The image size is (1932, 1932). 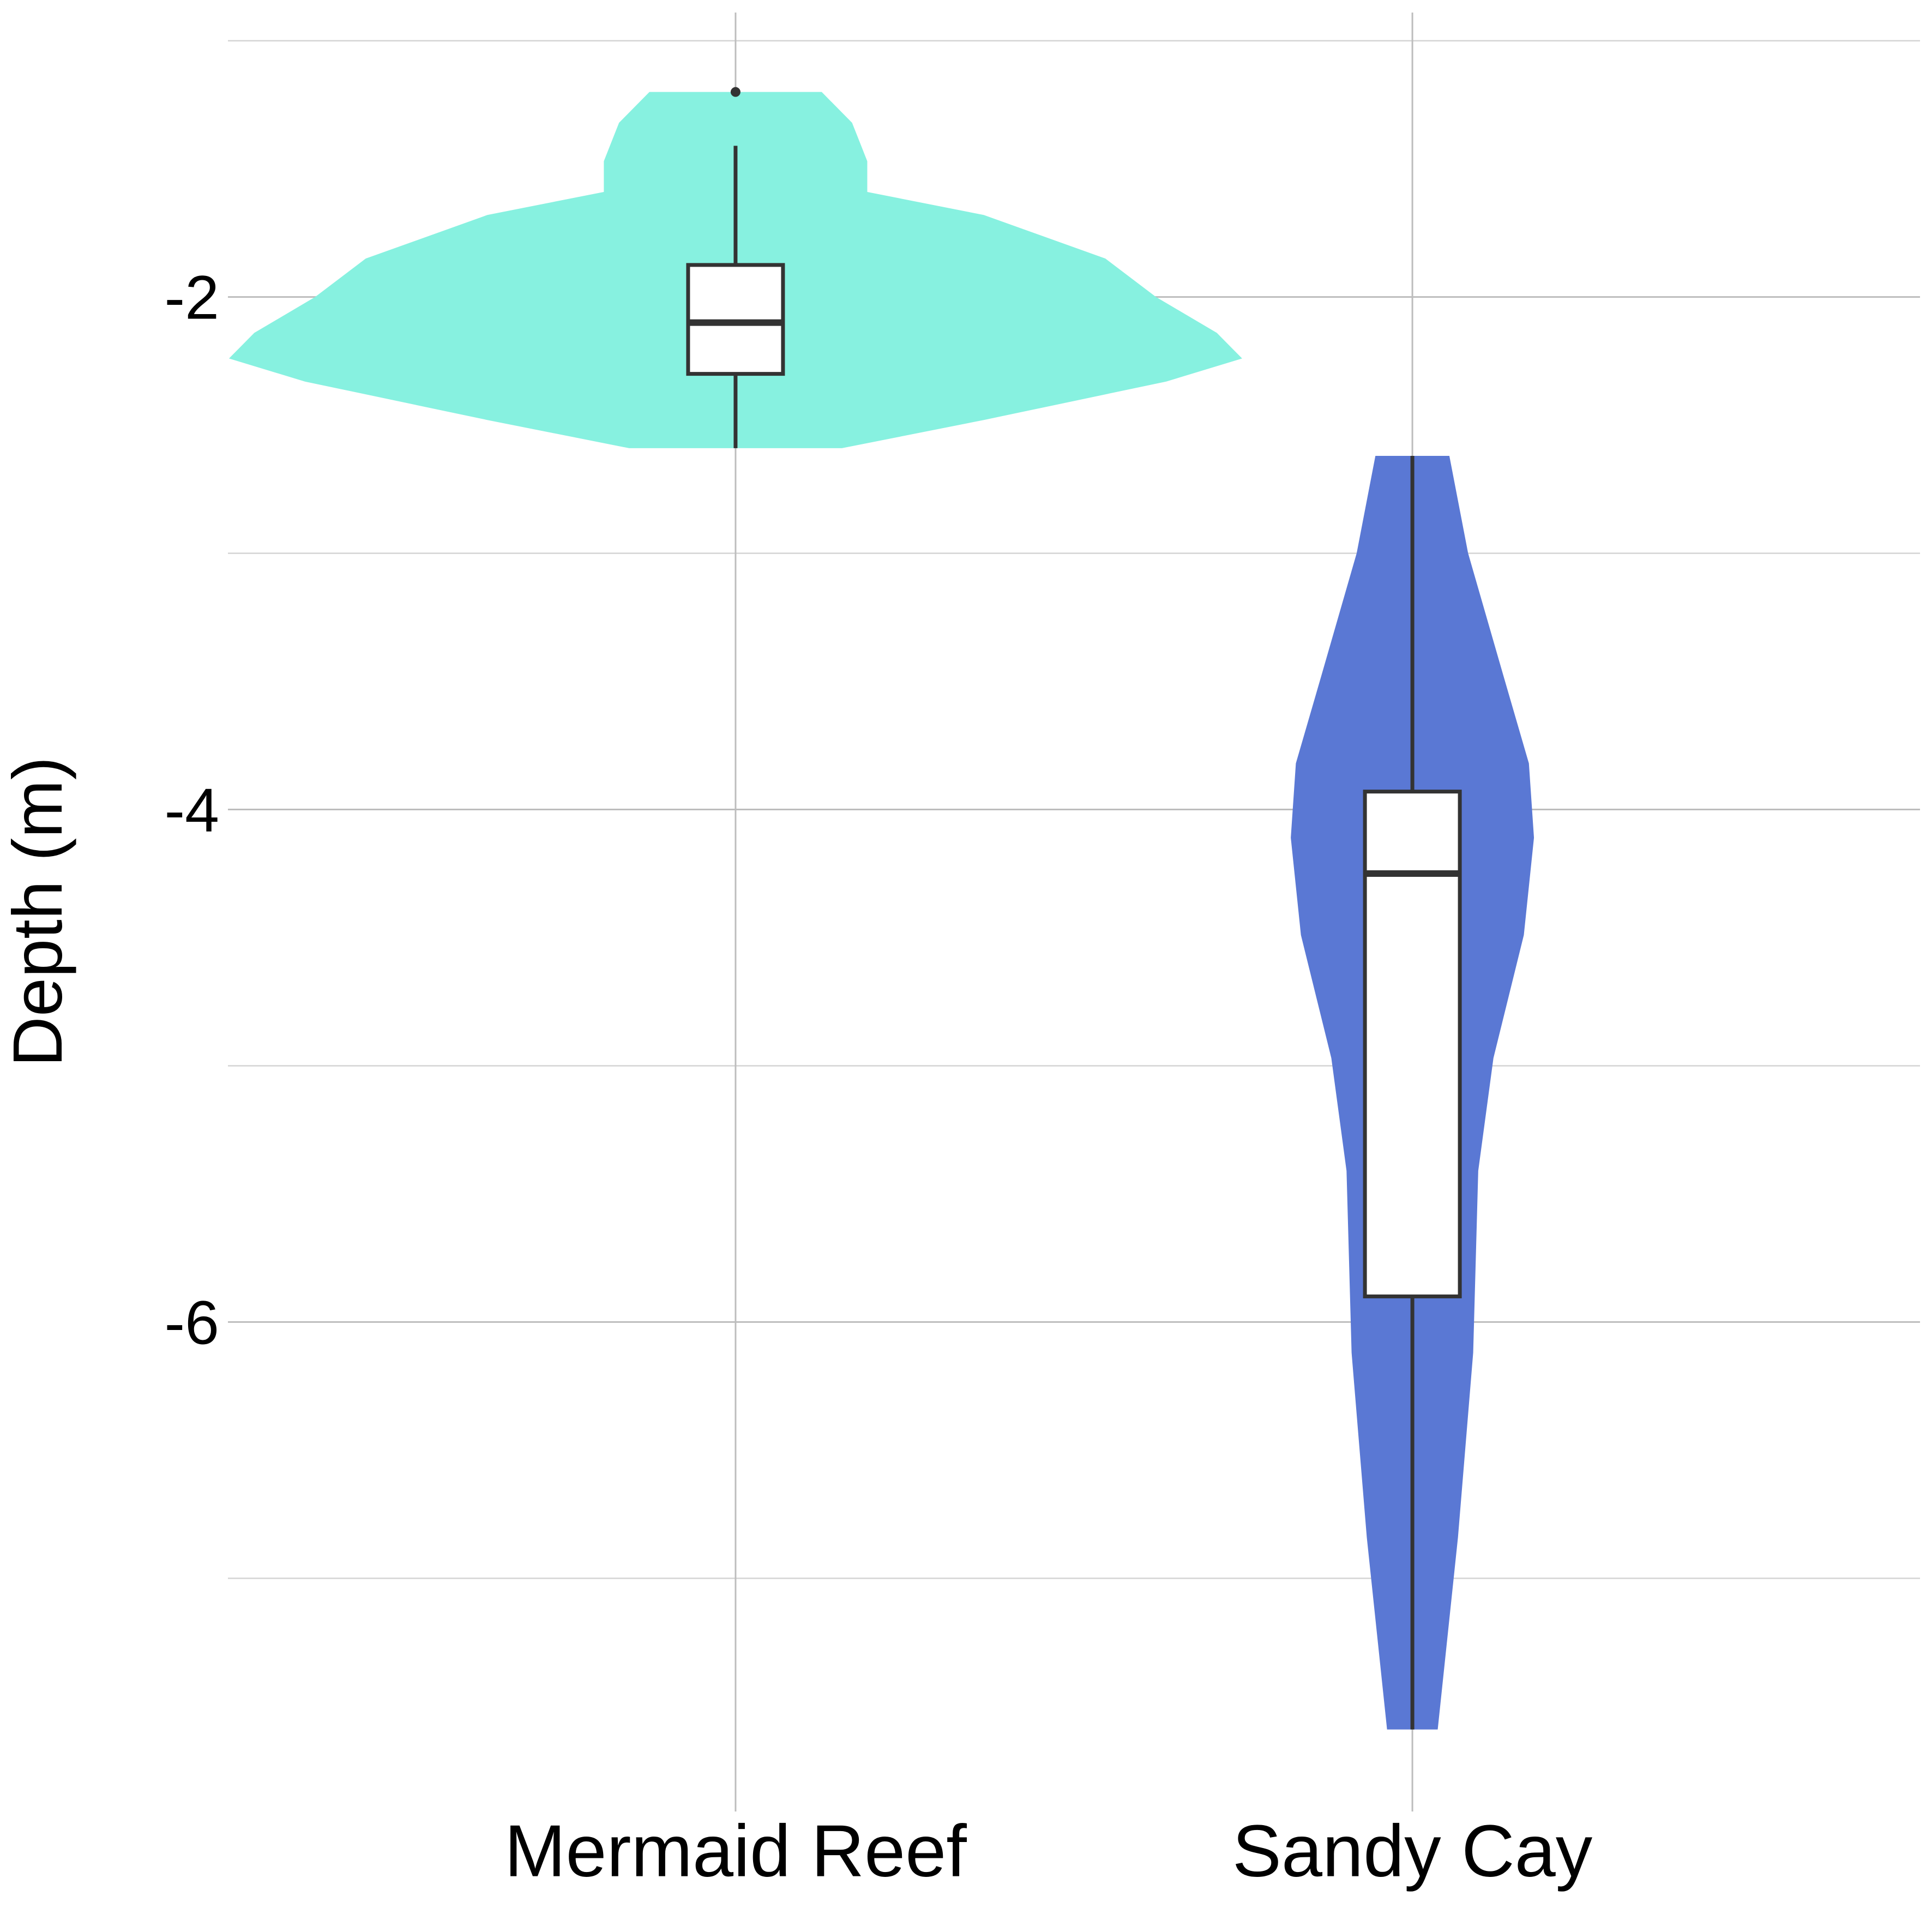 I want to click on y-tick-label: -6, so click(x=192, y=1322).